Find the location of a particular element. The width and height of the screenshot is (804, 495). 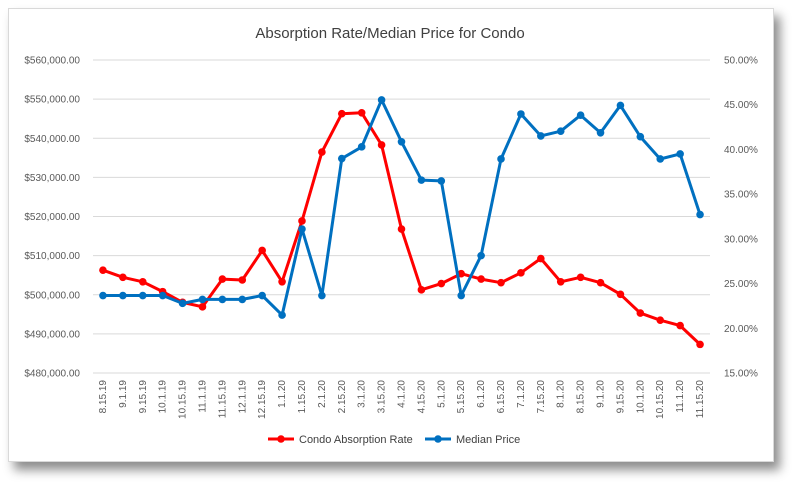

x-tick-label: 11.15.19 is located at coordinates (222, 399).